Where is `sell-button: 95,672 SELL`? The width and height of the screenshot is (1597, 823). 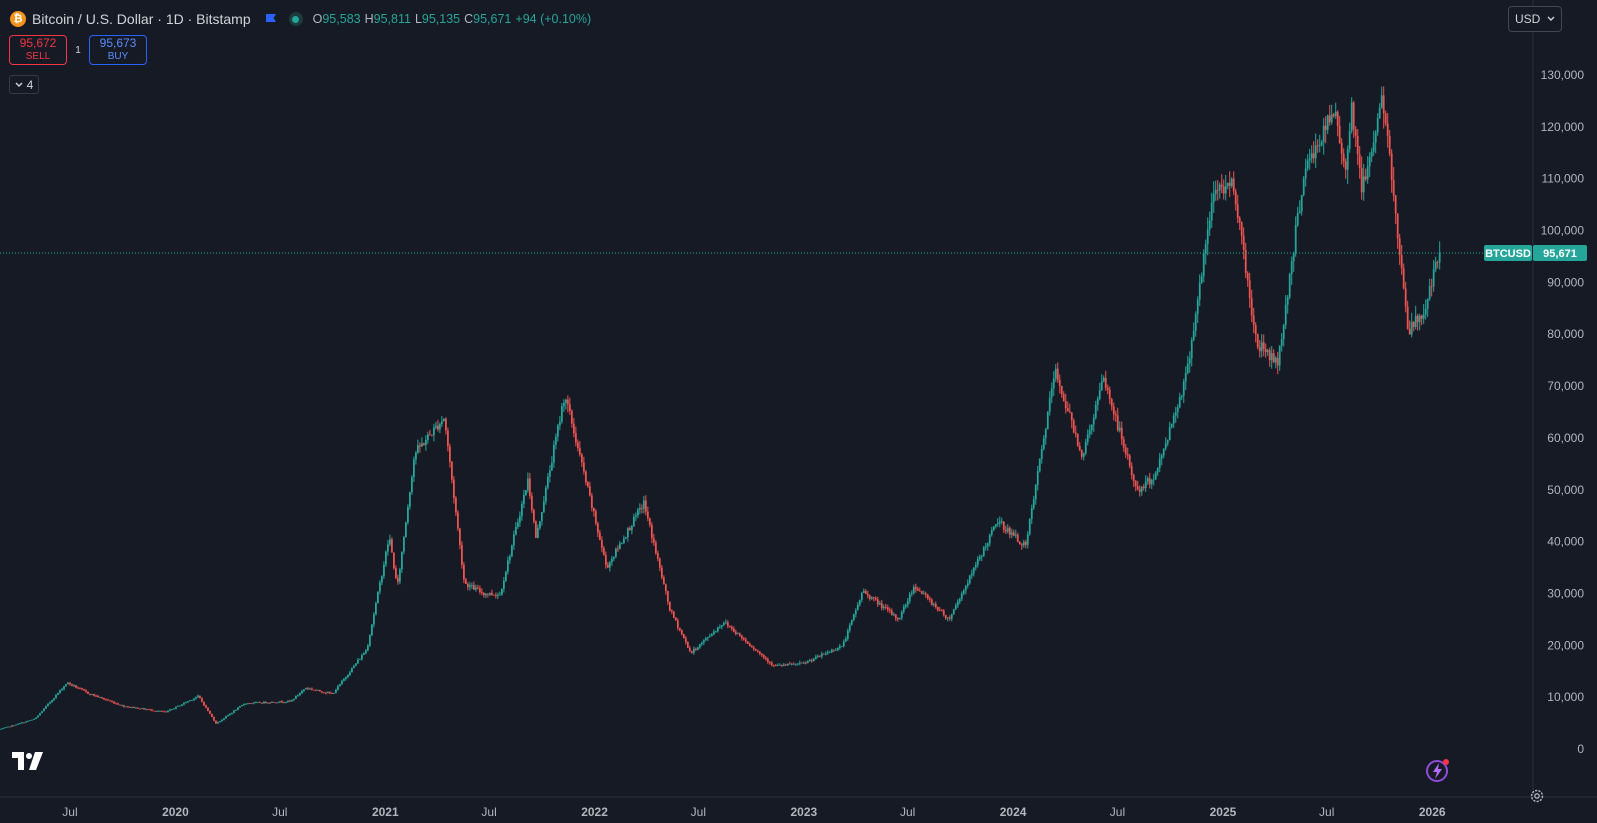 sell-button: 95,672 SELL is located at coordinates (38, 50).